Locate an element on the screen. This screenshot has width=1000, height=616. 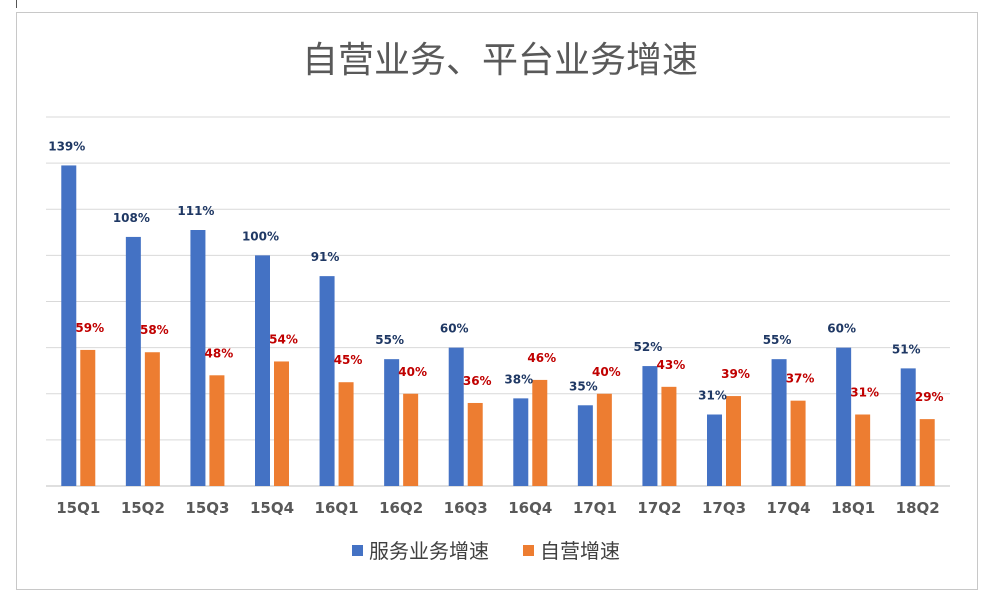
label-service-16Q3: 60% is located at coordinates (454, 329).